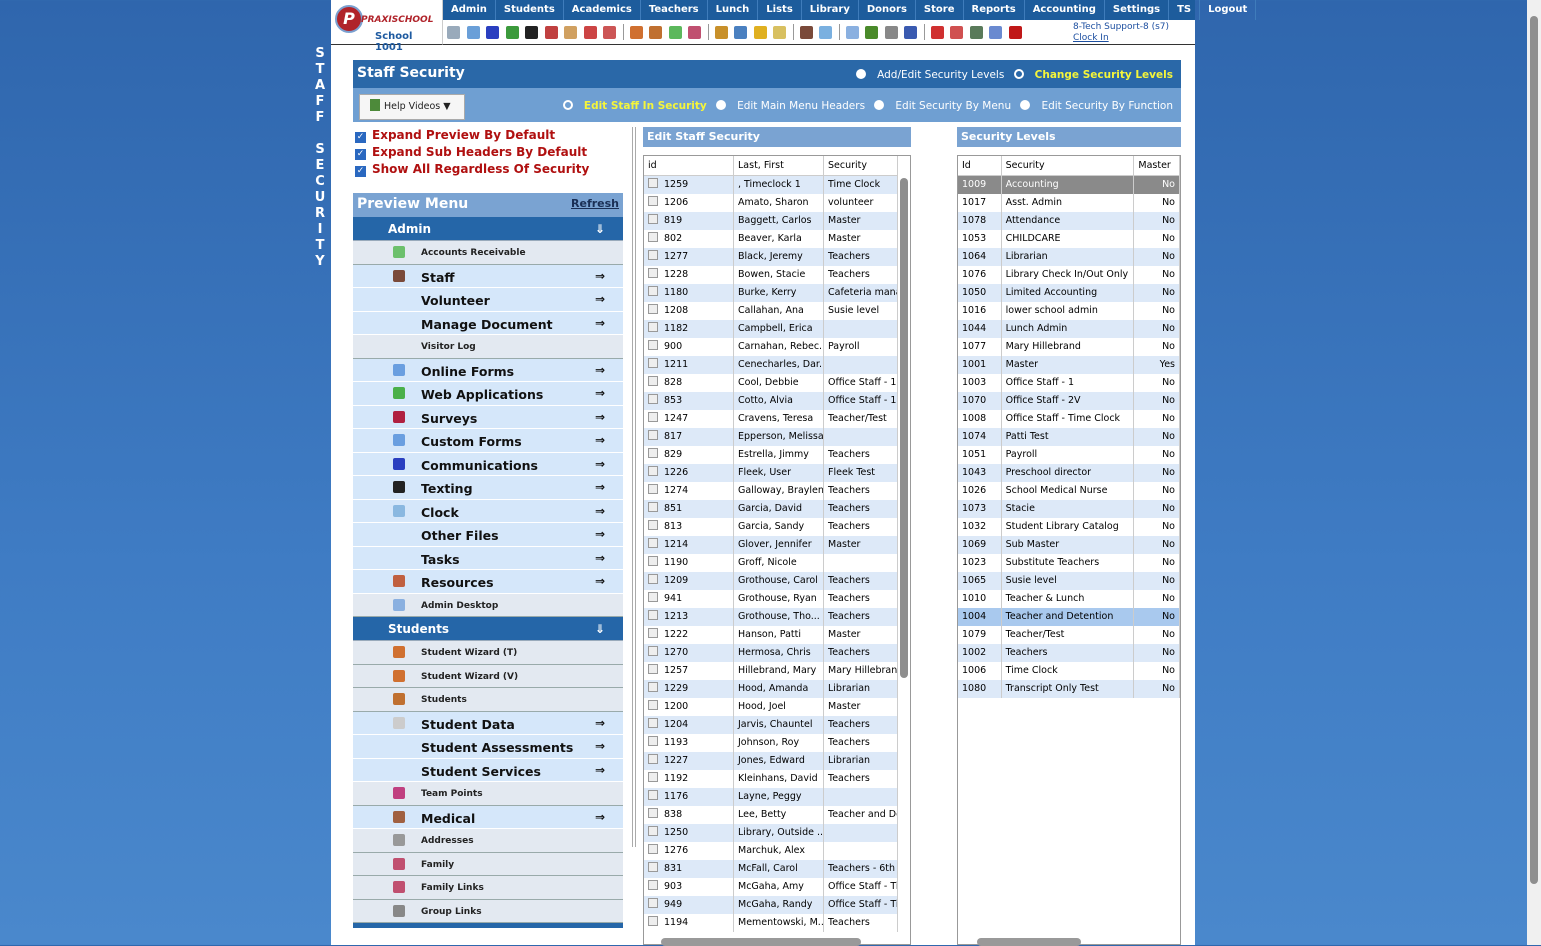  What do you see at coordinates (777, 419) in the screenshot?
I see `table-row: 1247 Cravens, Teresa Teacher/Test` at bounding box center [777, 419].